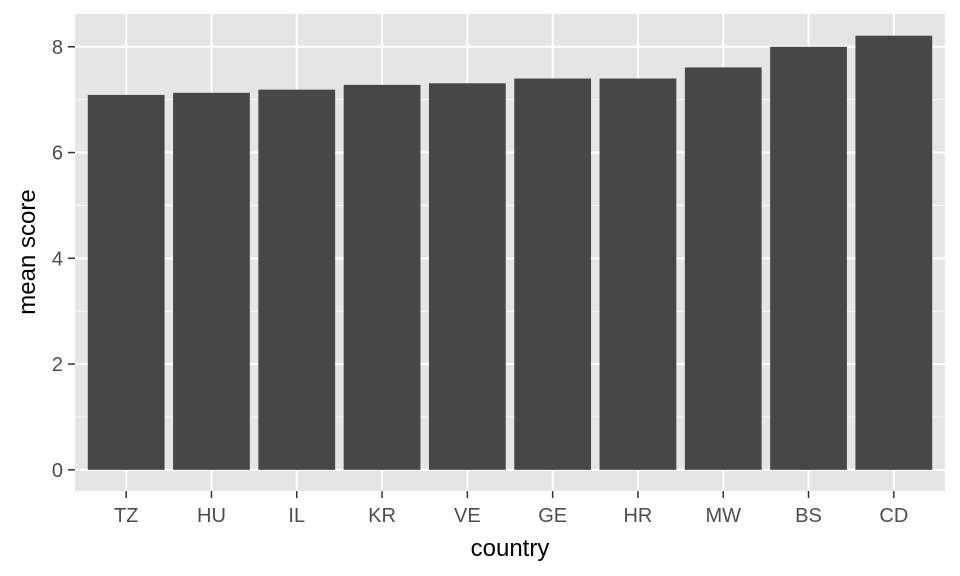 The height and width of the screenshot is (576, 960). What do you see at coordinates (553, 274) in the screenshot?
I see `bar-ge` at bounding box center [553, 274].